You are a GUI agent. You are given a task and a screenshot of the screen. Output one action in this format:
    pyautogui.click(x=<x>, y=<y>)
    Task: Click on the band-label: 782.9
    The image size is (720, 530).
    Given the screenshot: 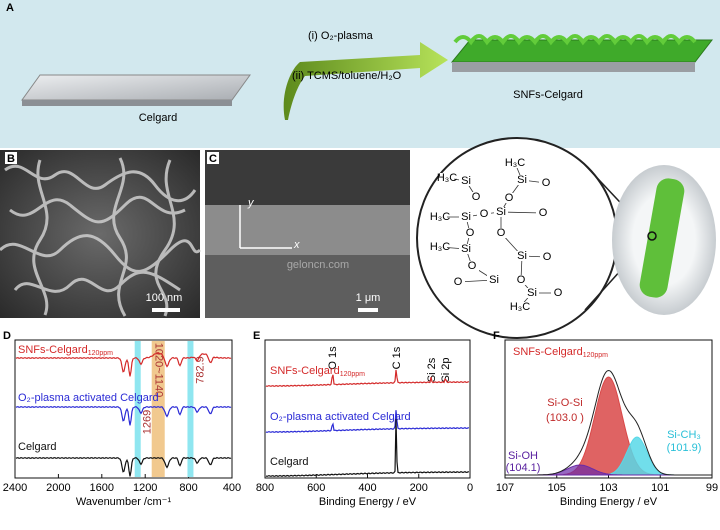 What is the action you would take?
    pyautogui.click(x=200, y=370)
    